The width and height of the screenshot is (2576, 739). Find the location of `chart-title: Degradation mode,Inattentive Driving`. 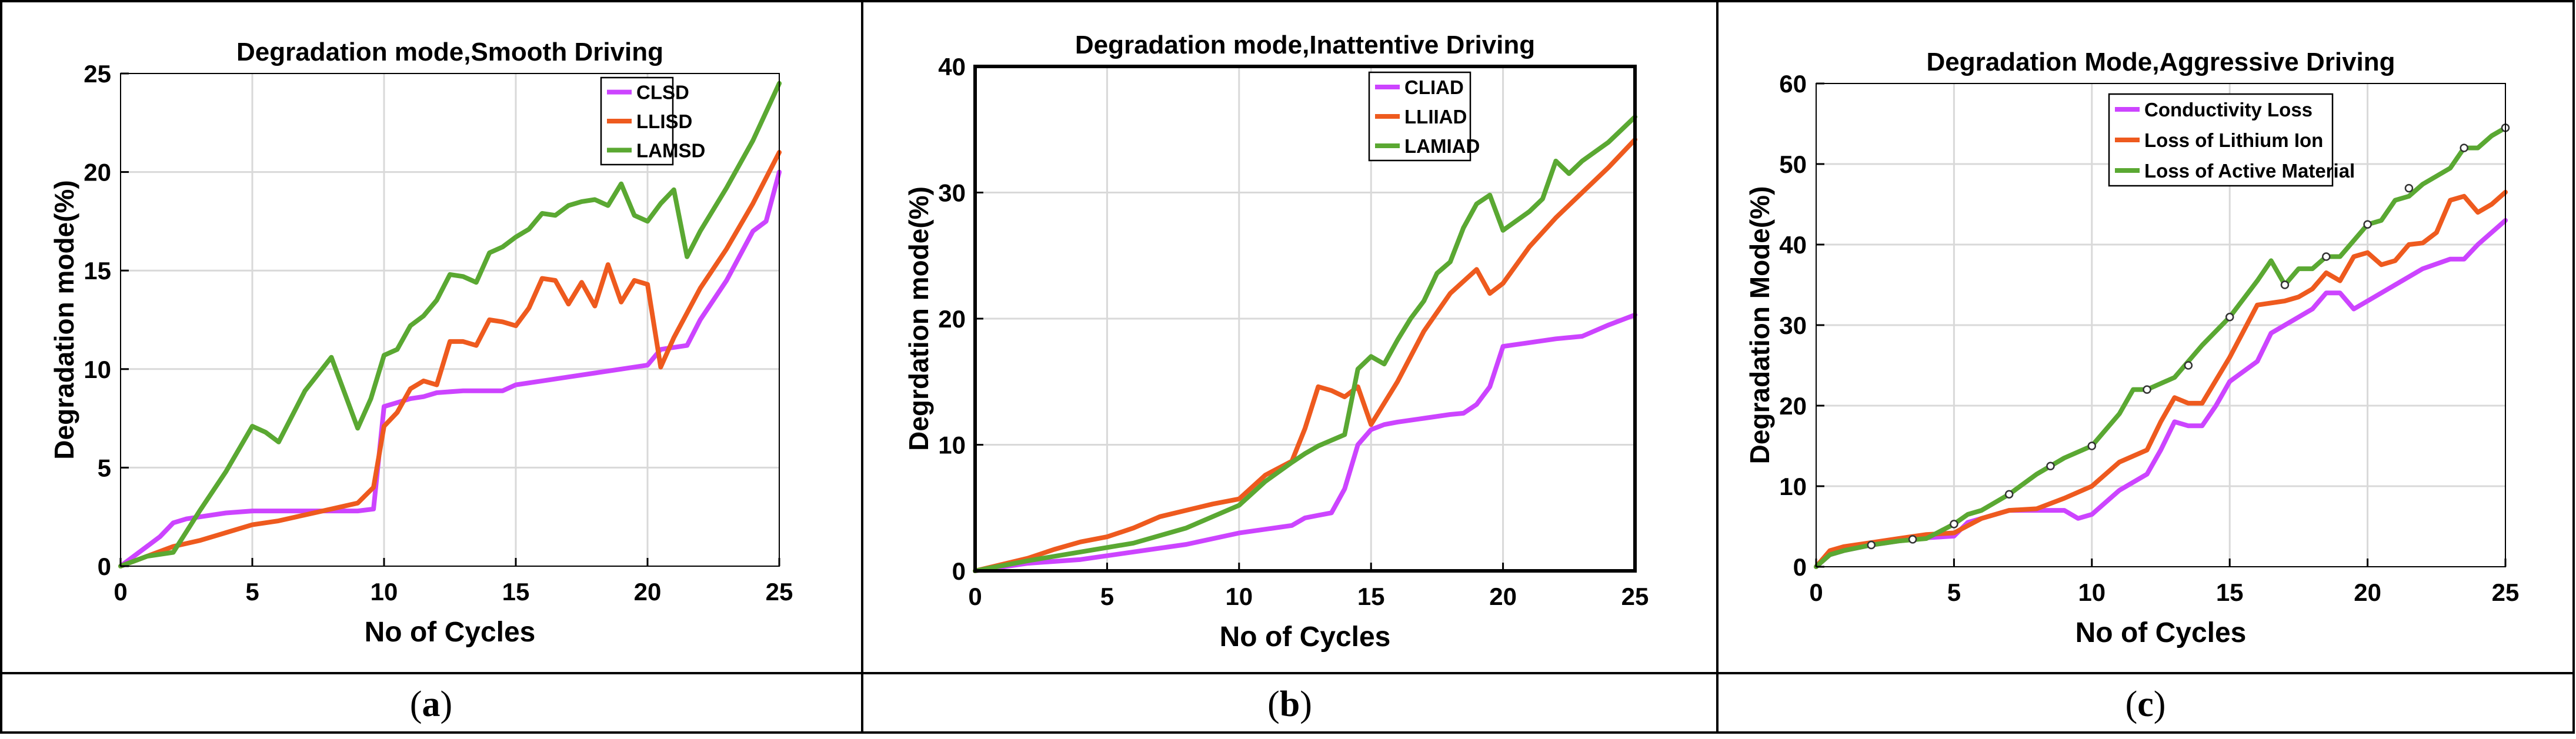

chart-title: Degradation mode,Inattentive Driving is located at coordinates (1305, 45).